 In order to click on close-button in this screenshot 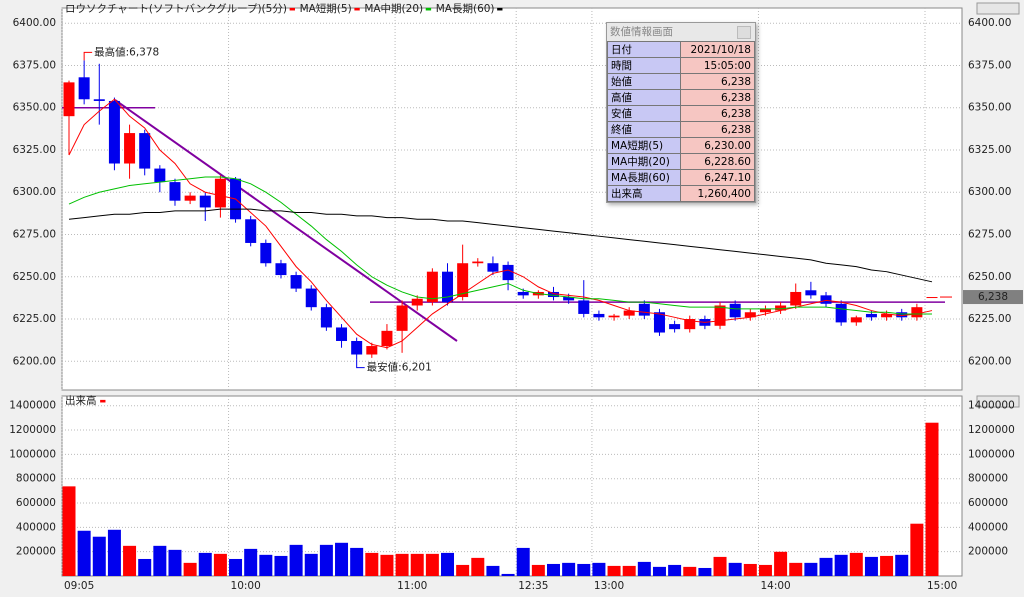, I will do `click(744, 32)`.